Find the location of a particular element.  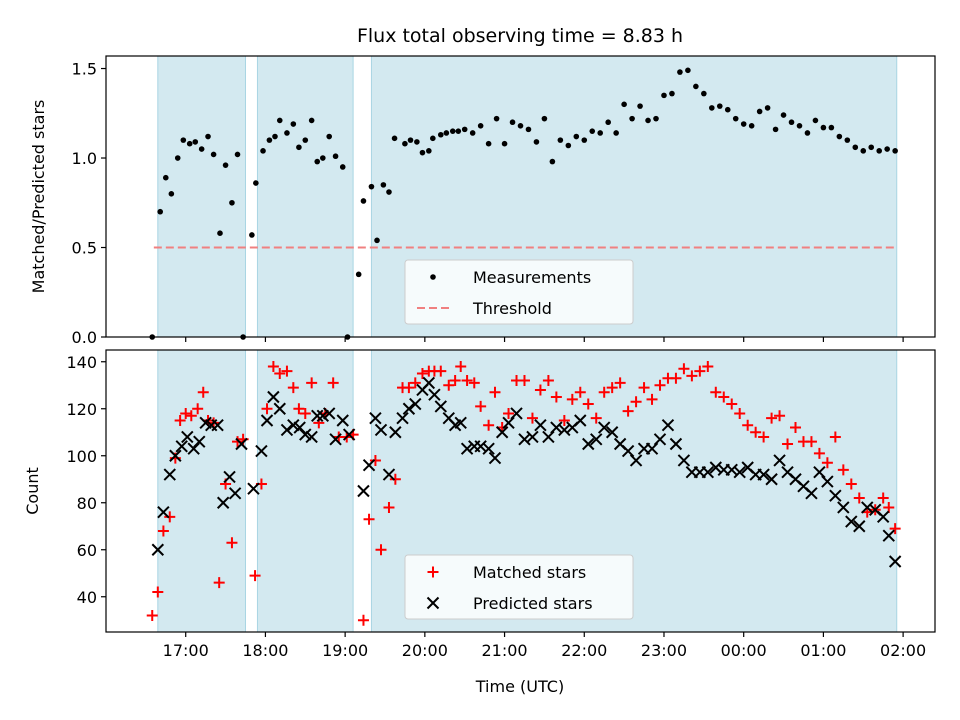

y-tick-label: 120 is located at coordinates (81, 409).